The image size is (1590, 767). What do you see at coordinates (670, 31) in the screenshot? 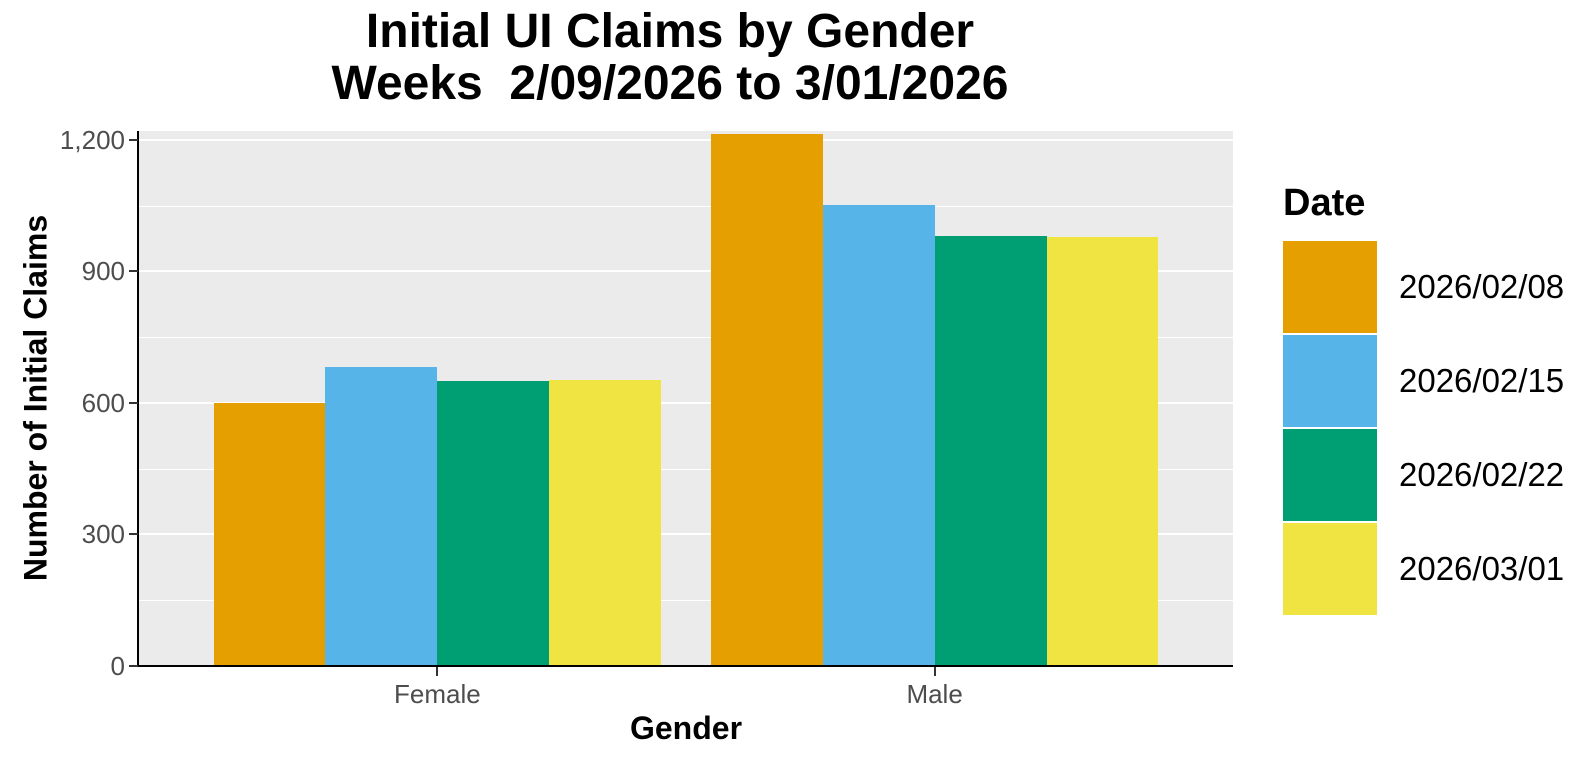
I see `chart-title: Initial UI Claims by Gender` at bounding box center [670, 31].